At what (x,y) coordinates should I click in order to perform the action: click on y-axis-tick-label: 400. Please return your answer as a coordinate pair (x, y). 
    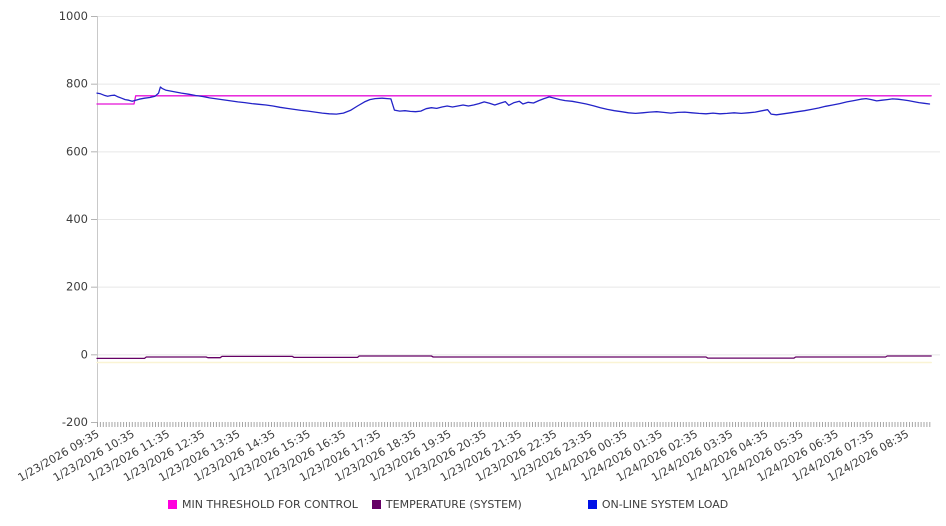
    Looking at the image, I should click on (77, 219).